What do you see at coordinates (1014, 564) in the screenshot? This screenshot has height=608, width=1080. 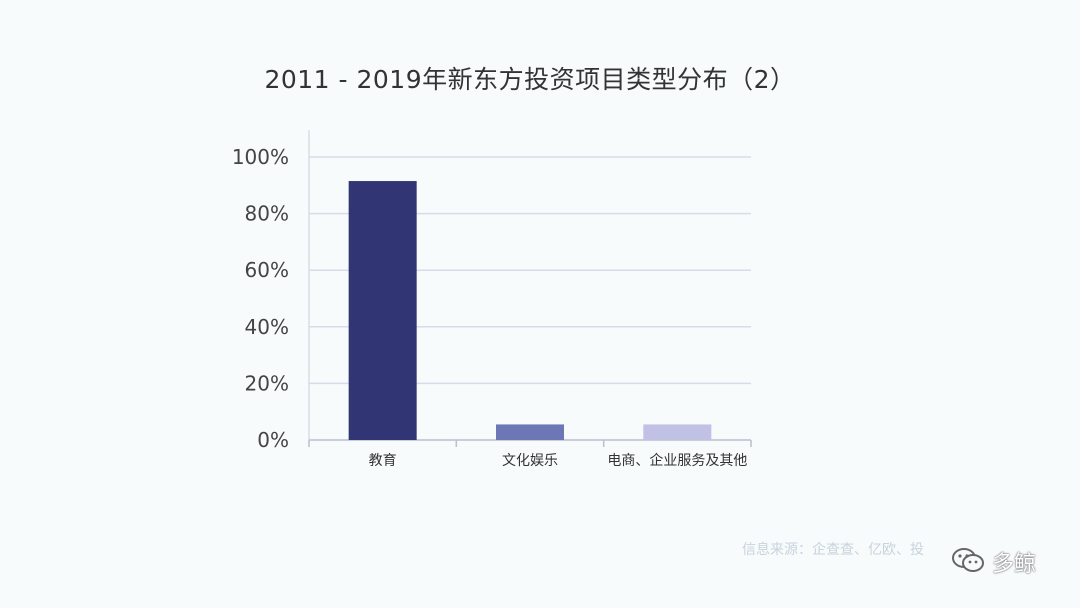 I see `watermark-text: 多鲸` at bounding box center [1014, 564].